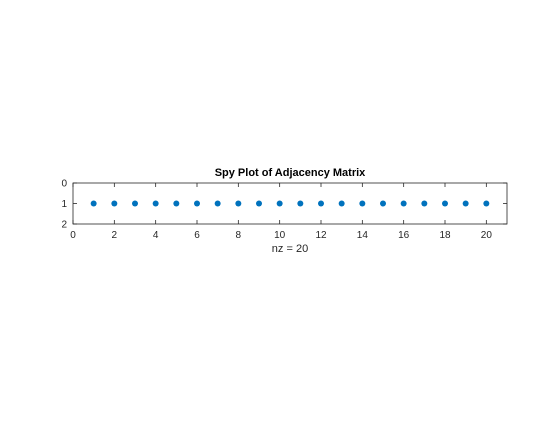 The height and width of the screenshot is (425, 560). I want to click on x-tick-label: 12, so click(321, 235).